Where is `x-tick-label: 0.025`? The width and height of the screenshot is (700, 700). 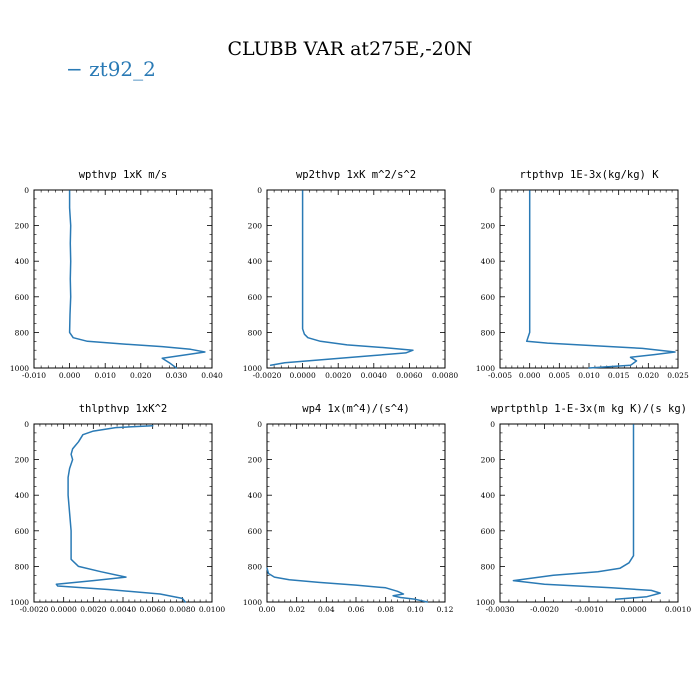
x-tick-label: 0.025 is located at coordinates (678, 375).